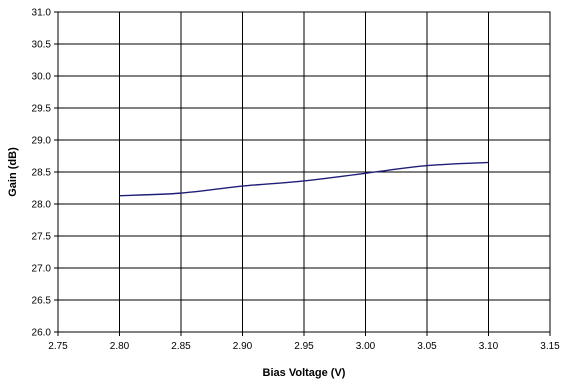  I want to click on y-tick-label: 28.0, so click(42, 205).